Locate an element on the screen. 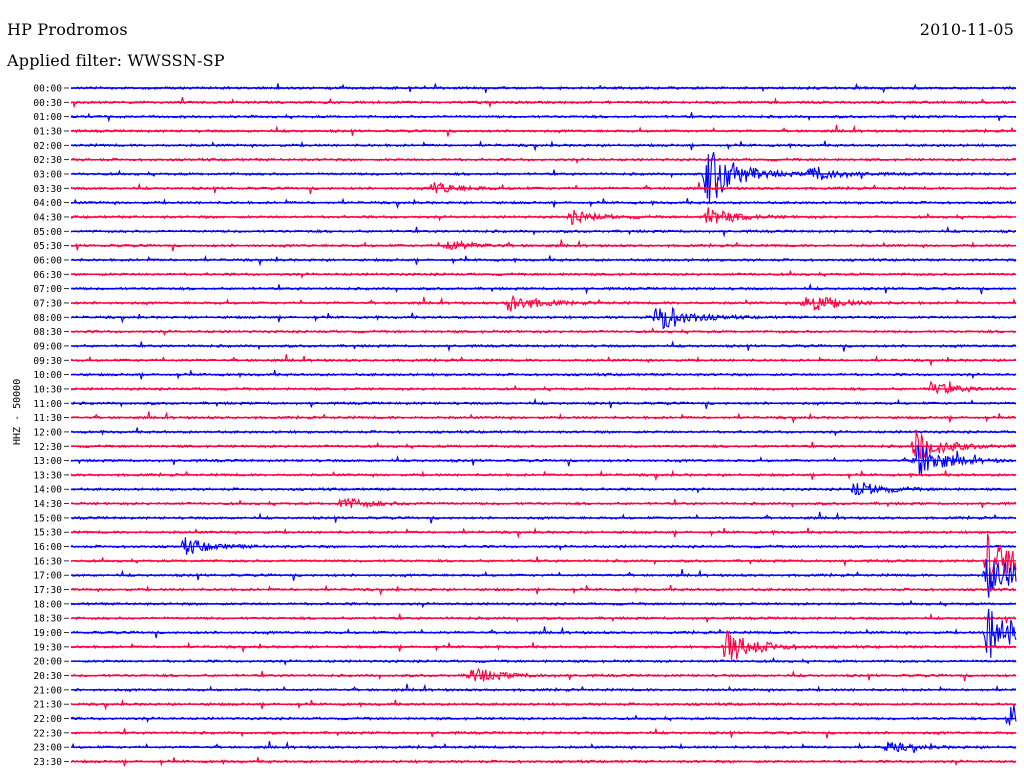 The width and height of the screenshot is (1024, 780). y-tick-label: 23:30 is located at coordinates (47, 762).